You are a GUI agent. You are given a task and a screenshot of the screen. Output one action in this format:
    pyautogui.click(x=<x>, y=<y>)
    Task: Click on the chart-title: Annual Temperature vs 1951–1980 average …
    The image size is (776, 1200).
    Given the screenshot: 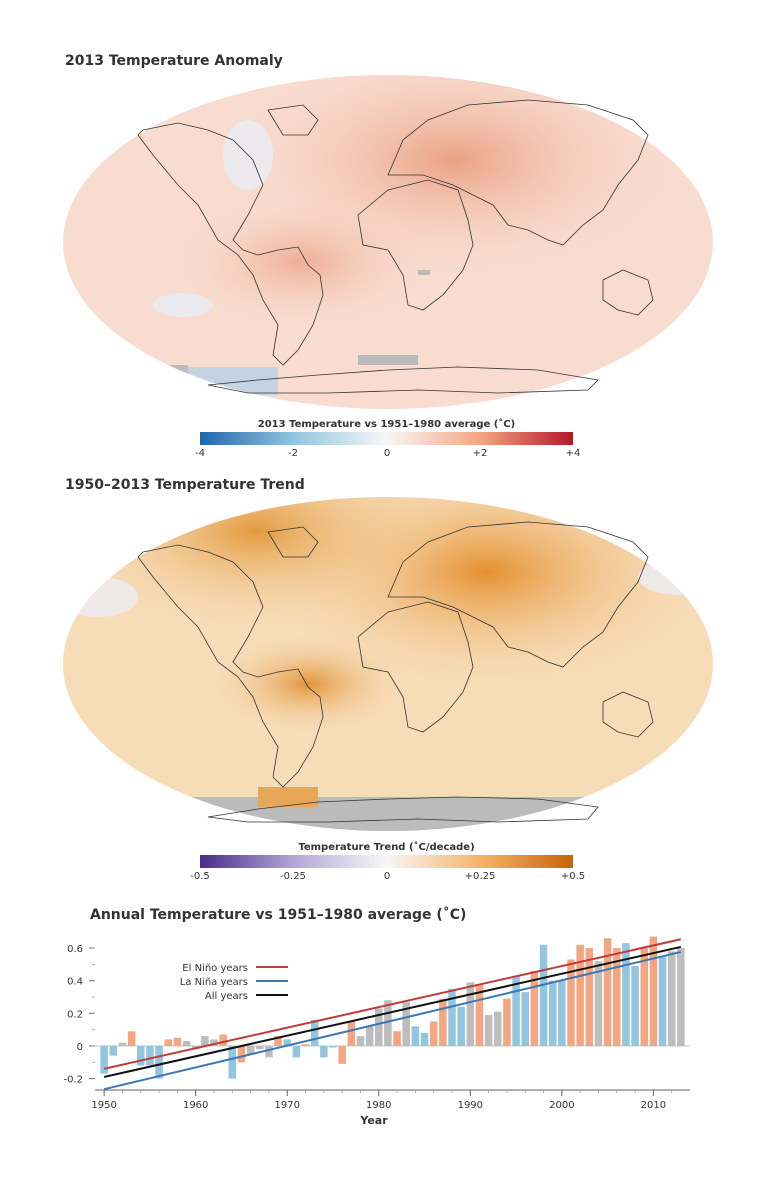 What is the action you would take?
    pyautogui.click(x=278, y=915)
    